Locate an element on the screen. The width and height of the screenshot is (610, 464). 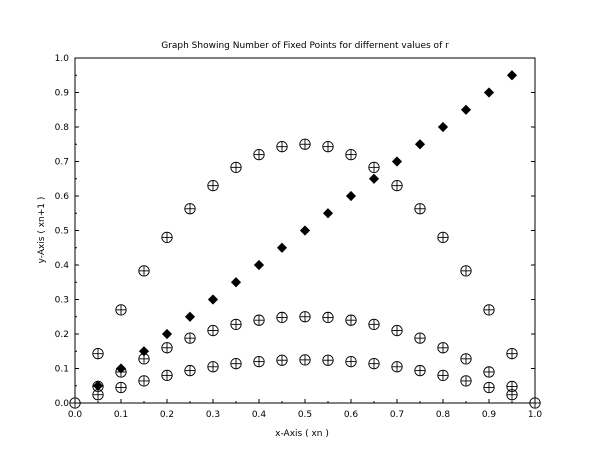
x-tick-label: 1.0 is located at coordinates (535, 415).